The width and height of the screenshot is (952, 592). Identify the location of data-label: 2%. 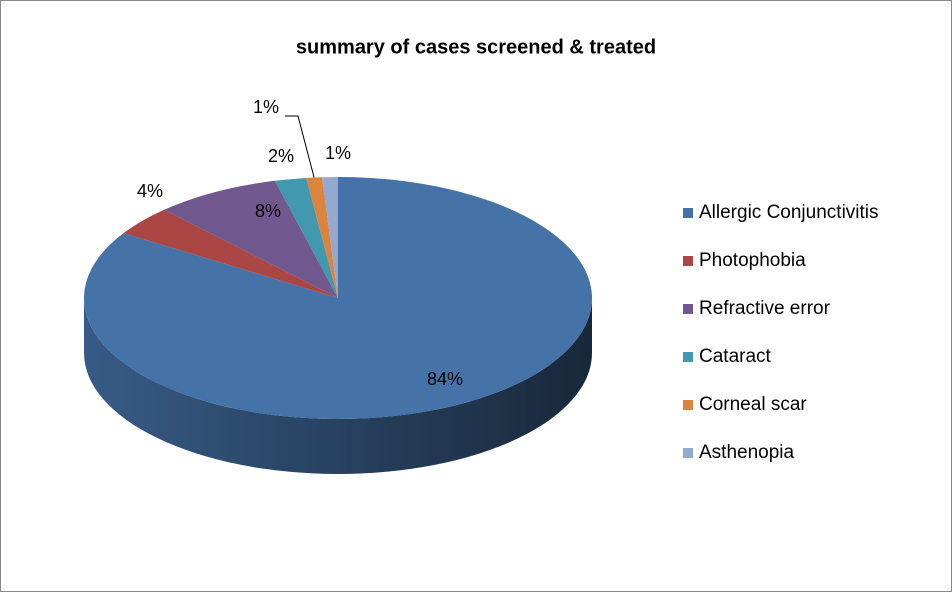
(281, 156).